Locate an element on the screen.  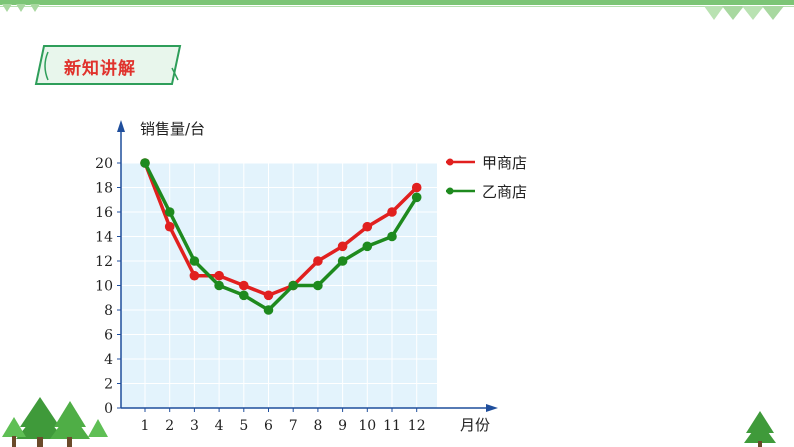
x-tick-label: 5 is located at coordinates (243, 426).